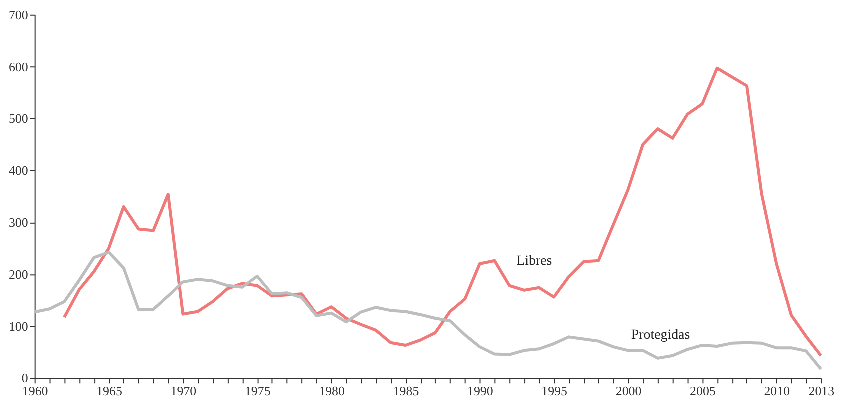 Image resolution: width=854 pixels, height=410 pixels. I want to click on x-tick-label: 2005, so click(703, 391).